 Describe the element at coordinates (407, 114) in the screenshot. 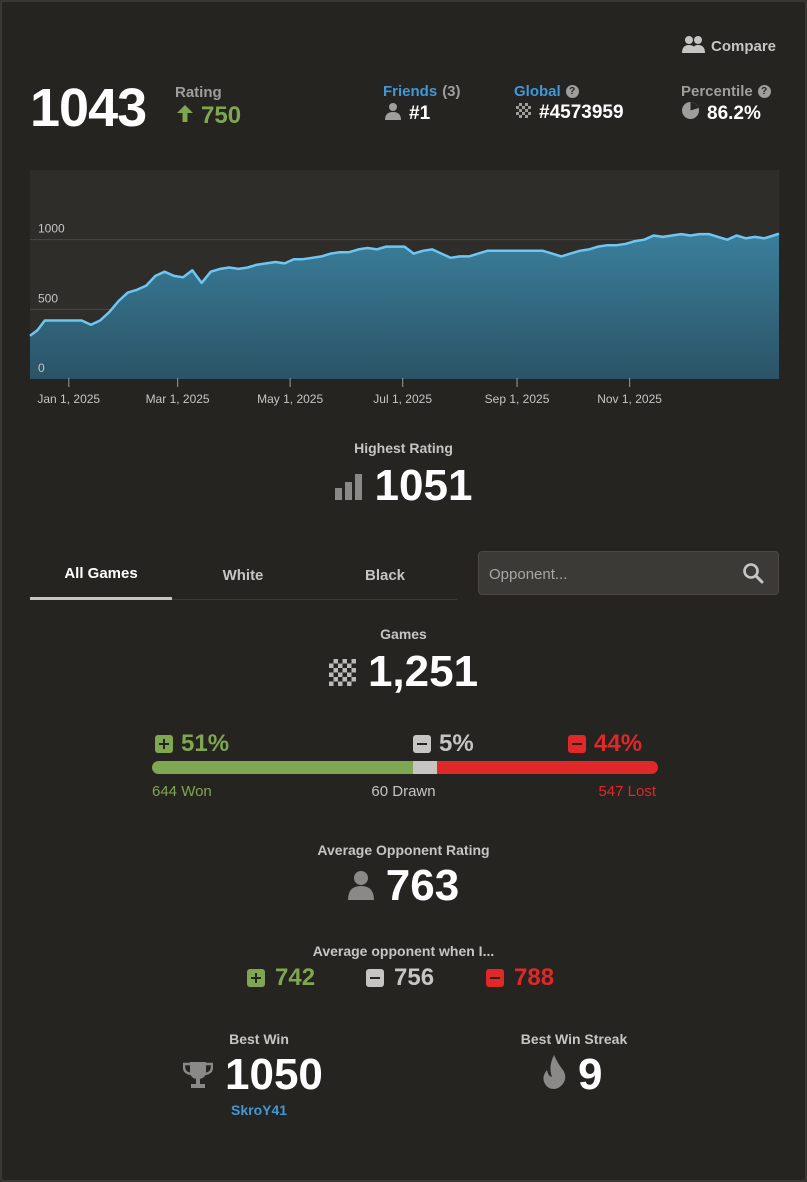

I see `friends-rank: #1` at that location.